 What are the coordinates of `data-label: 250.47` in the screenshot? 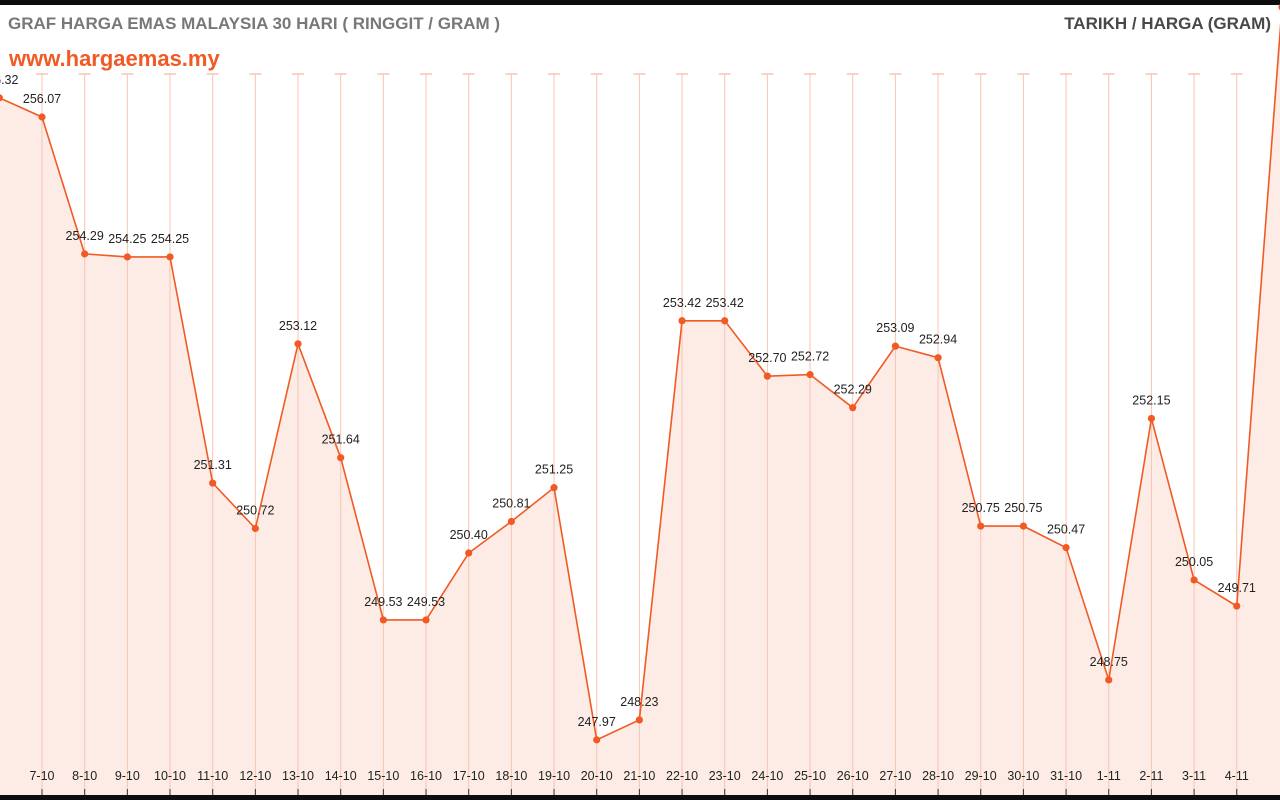 It's located at (1066, 530).